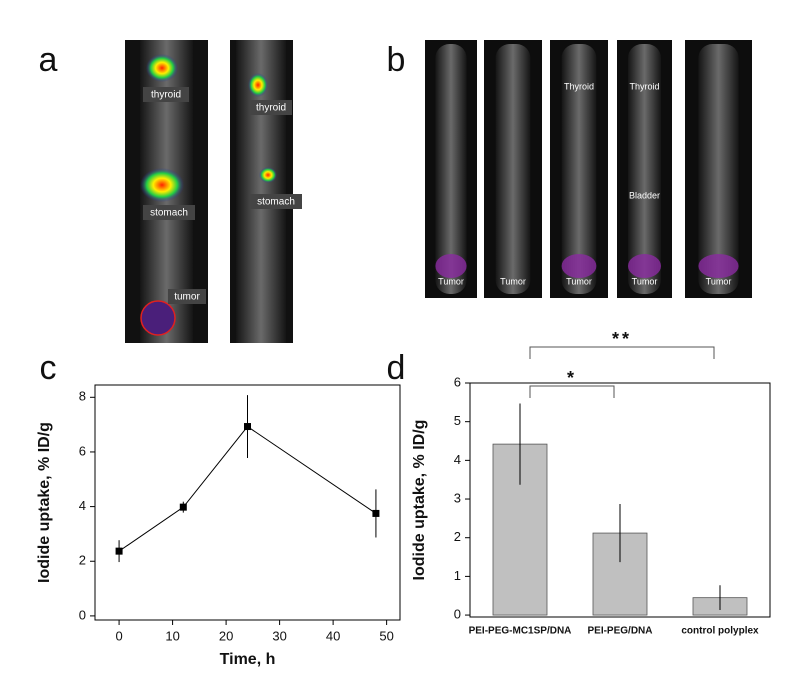 Image resolution: width=800 pixels, height=677 pixels. What do you see at coordinates (118, 635) in the screenshot?
I see `x-tick-label: 0` at bounding box center [118, 635].